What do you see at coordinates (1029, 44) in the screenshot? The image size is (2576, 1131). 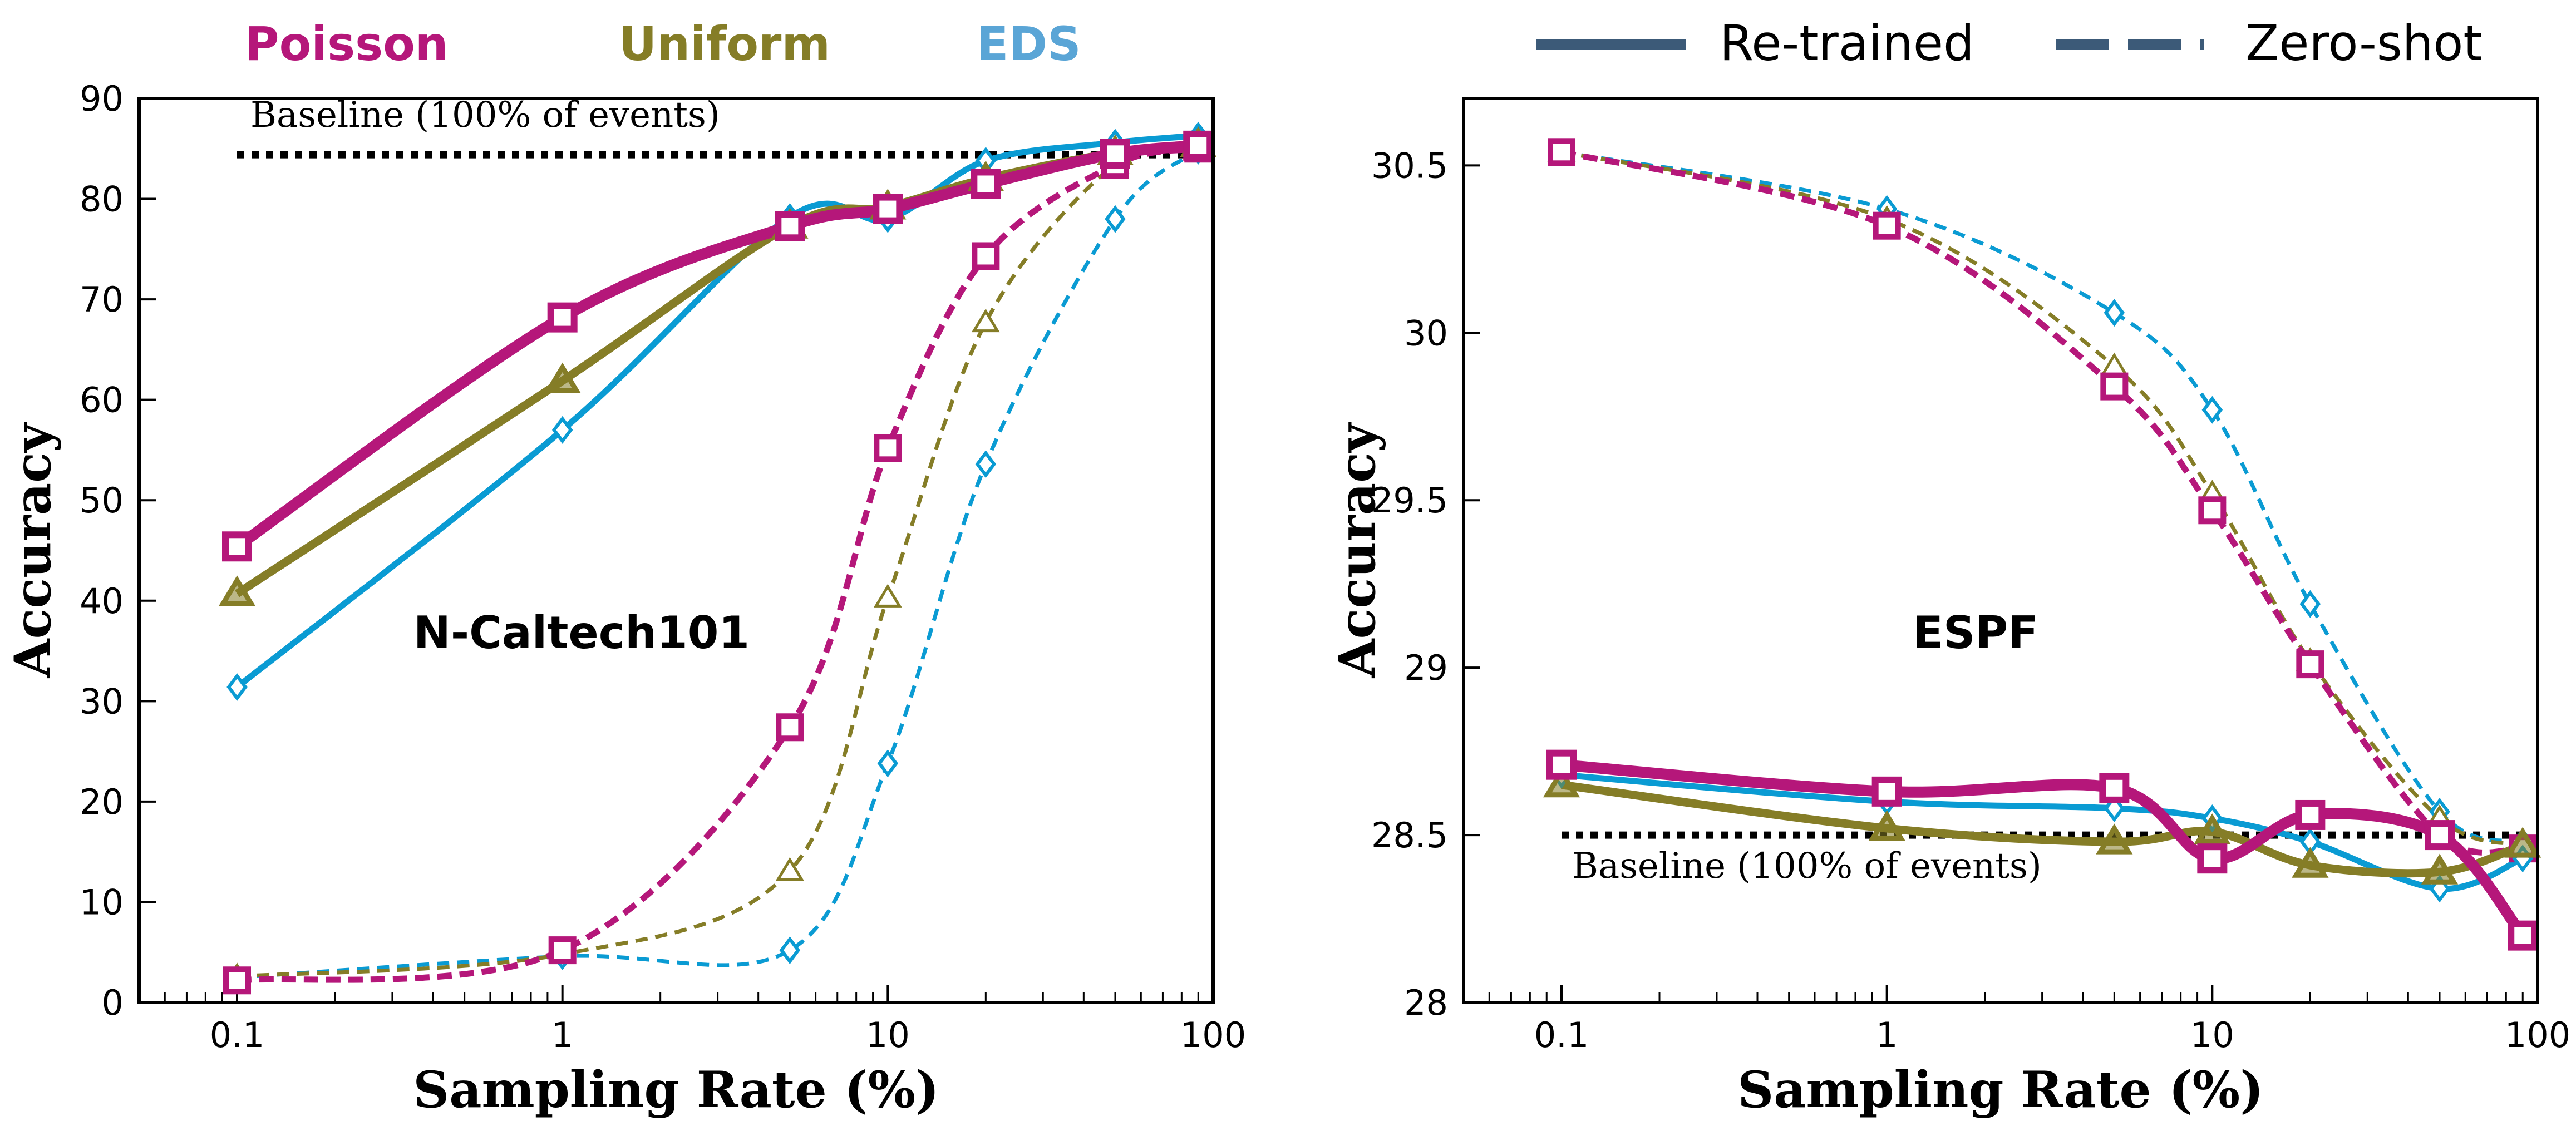 I see `legend-label-eds: EDS` at bounding box center [1029, 44].